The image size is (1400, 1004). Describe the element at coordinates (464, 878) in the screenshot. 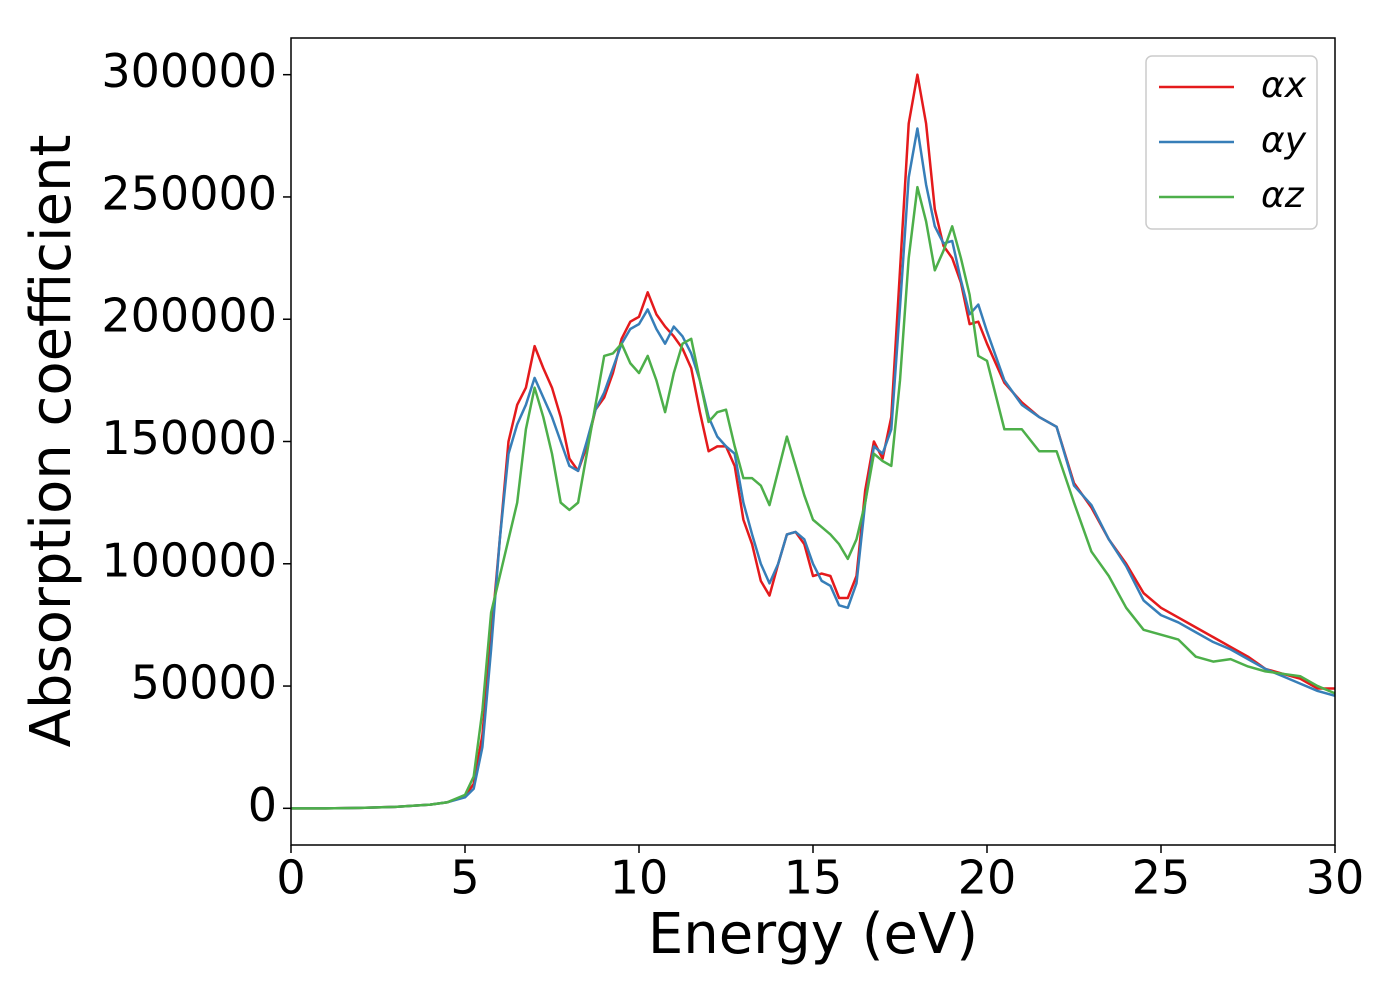

I see `x-tick-label: 5` at that location.